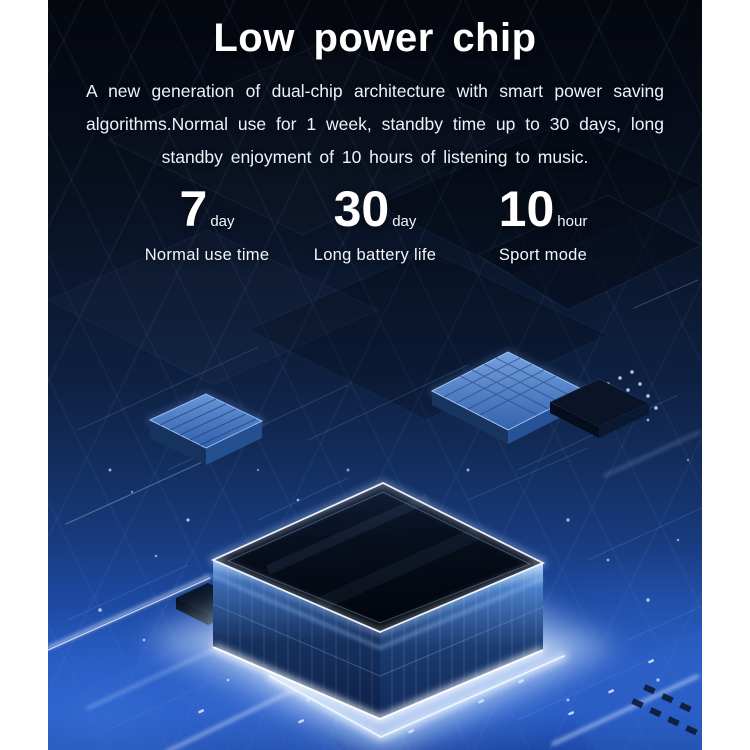 Image resolution: width=750 pixels, height=750 pixels. I want to click on stat-label: Sport mode, so click(543, 255).